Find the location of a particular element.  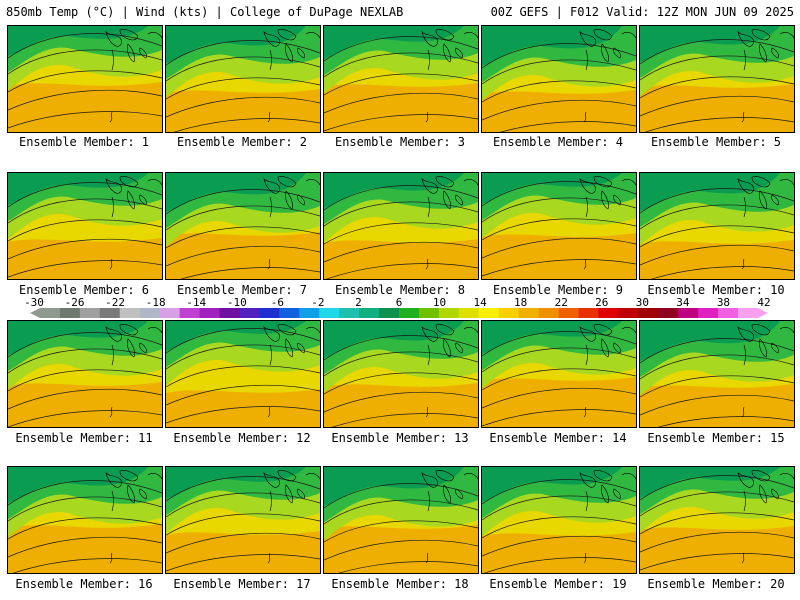

colorbar-tick-label: 10 is located at coordinates (439, 302).